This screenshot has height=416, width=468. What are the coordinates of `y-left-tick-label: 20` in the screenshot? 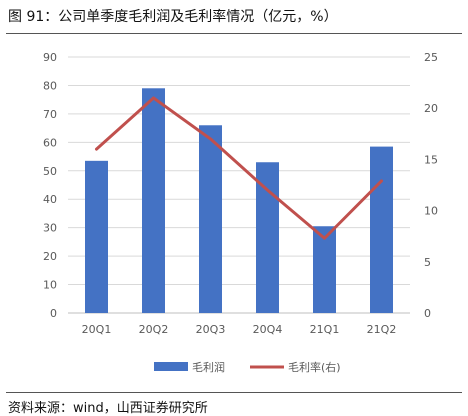 It's located at (50, 256).